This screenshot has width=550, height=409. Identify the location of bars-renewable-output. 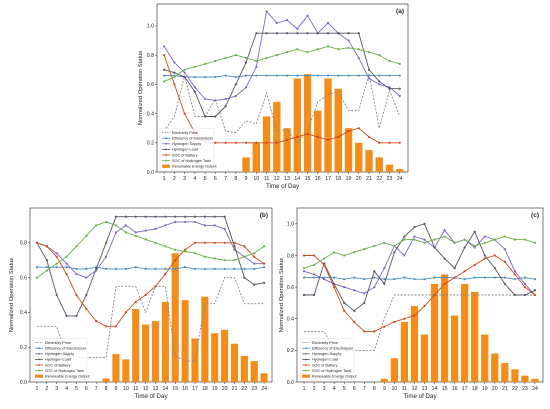
(323, 123).